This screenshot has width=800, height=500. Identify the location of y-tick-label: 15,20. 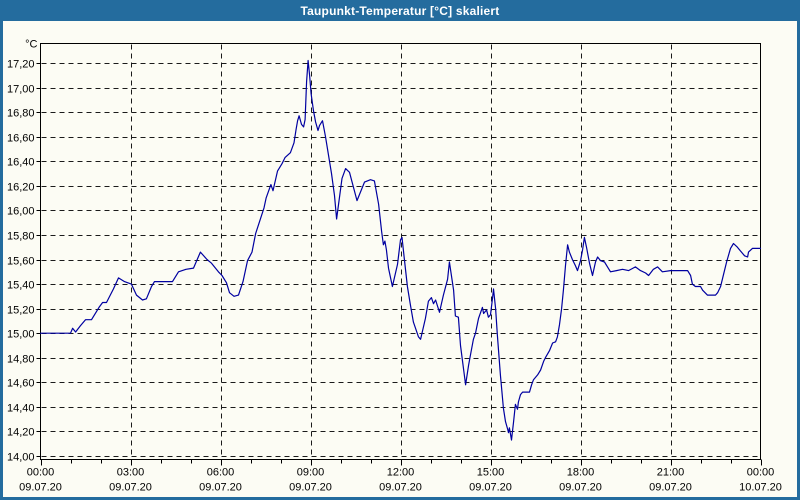
(21, 311).